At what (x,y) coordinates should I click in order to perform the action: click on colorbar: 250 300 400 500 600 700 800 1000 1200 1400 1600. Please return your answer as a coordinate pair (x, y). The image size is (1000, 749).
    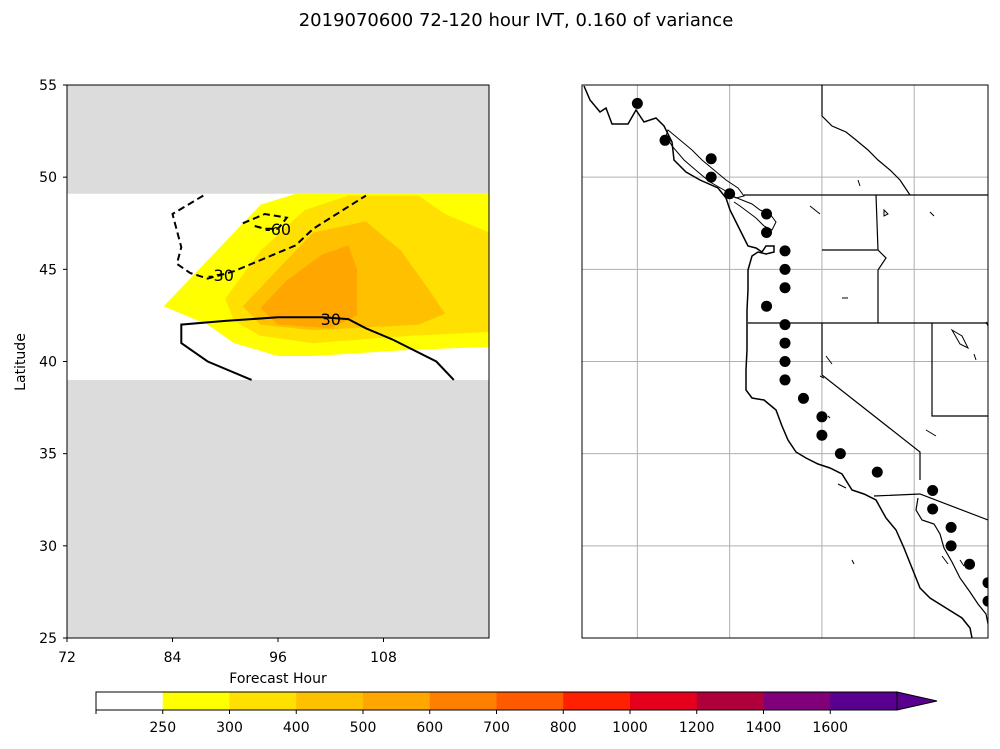
    Looking at the image, I should click on (516, 713).